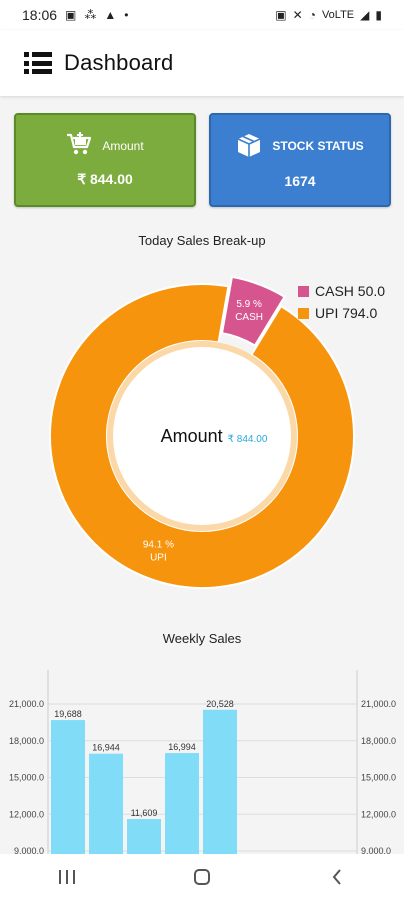 This screenshot has height=900, width=404. I want to click on recents-icon, so click(67, 877).